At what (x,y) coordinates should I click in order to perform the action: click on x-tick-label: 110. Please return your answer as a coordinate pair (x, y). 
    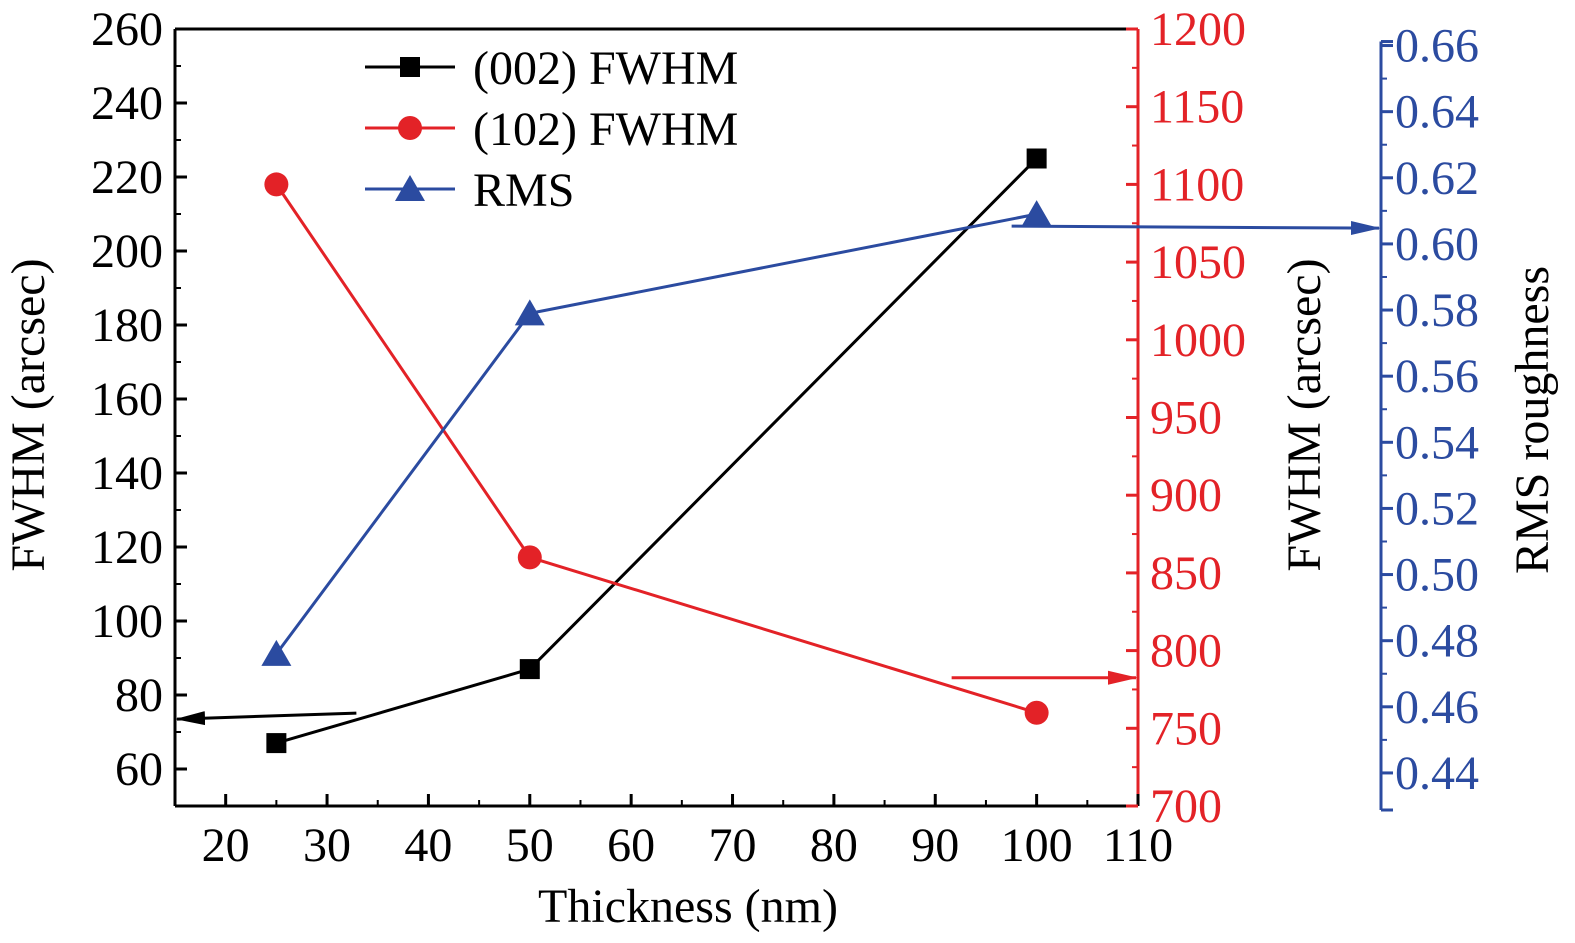
    Looking at the image, I should click on (1138, 845).